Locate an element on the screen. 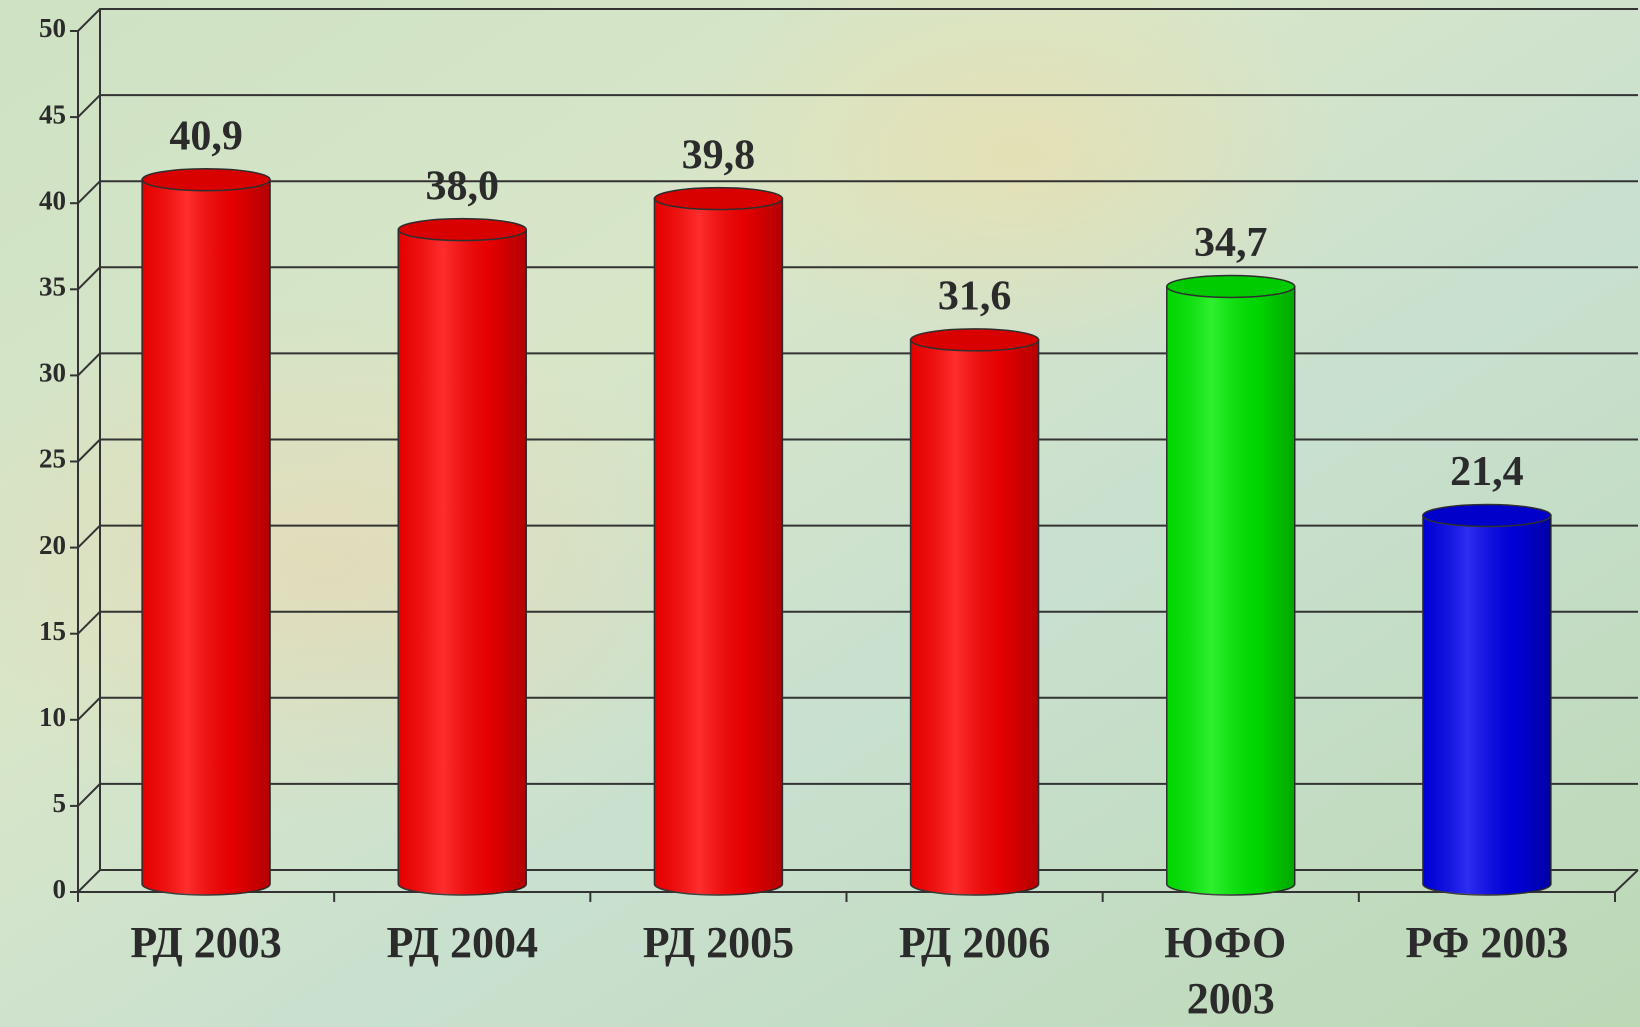 This screenshot has height=1027, width=1640. y-tick-label: 35 is located at coordinates (52, 287).